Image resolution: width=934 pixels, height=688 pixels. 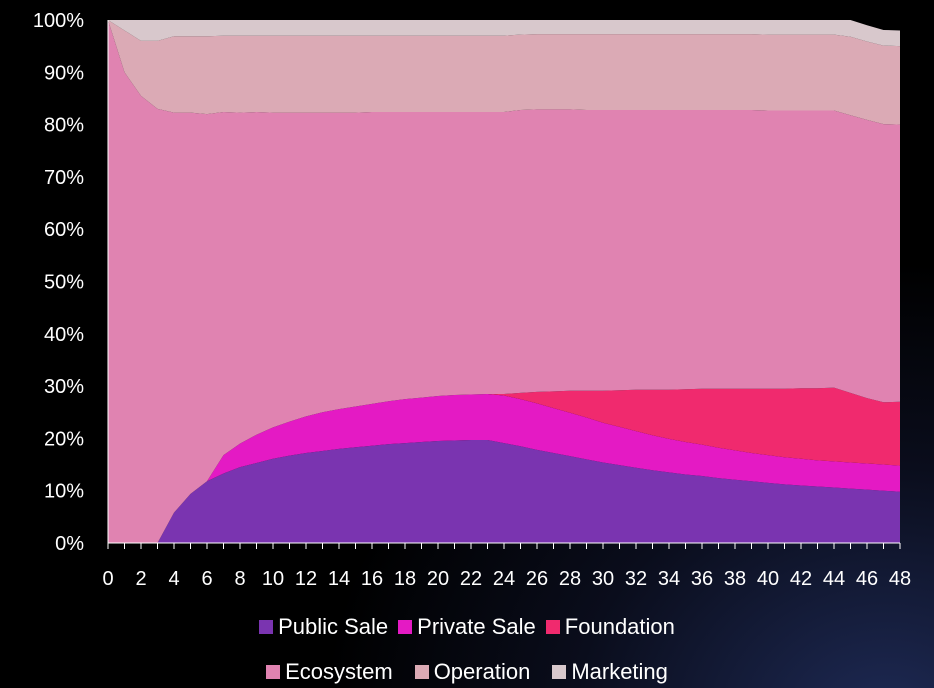 What do you see at coordinates (834, 579) in the screenshot?
I see `x-tick-label: 44` at bounding box center [834, 579].